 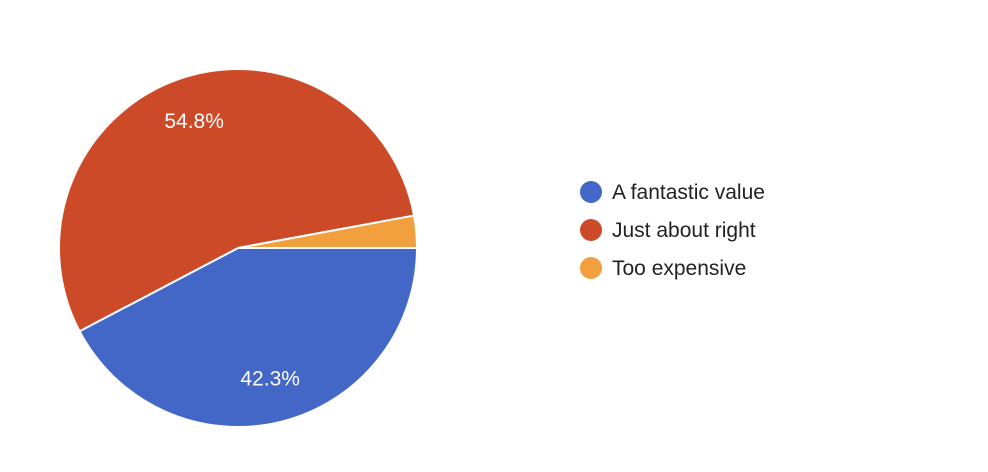 What do you see at coordinates (684, 230) in the screenshot?
I see `legend-label: Just about right` at bounding box center [684, 230].